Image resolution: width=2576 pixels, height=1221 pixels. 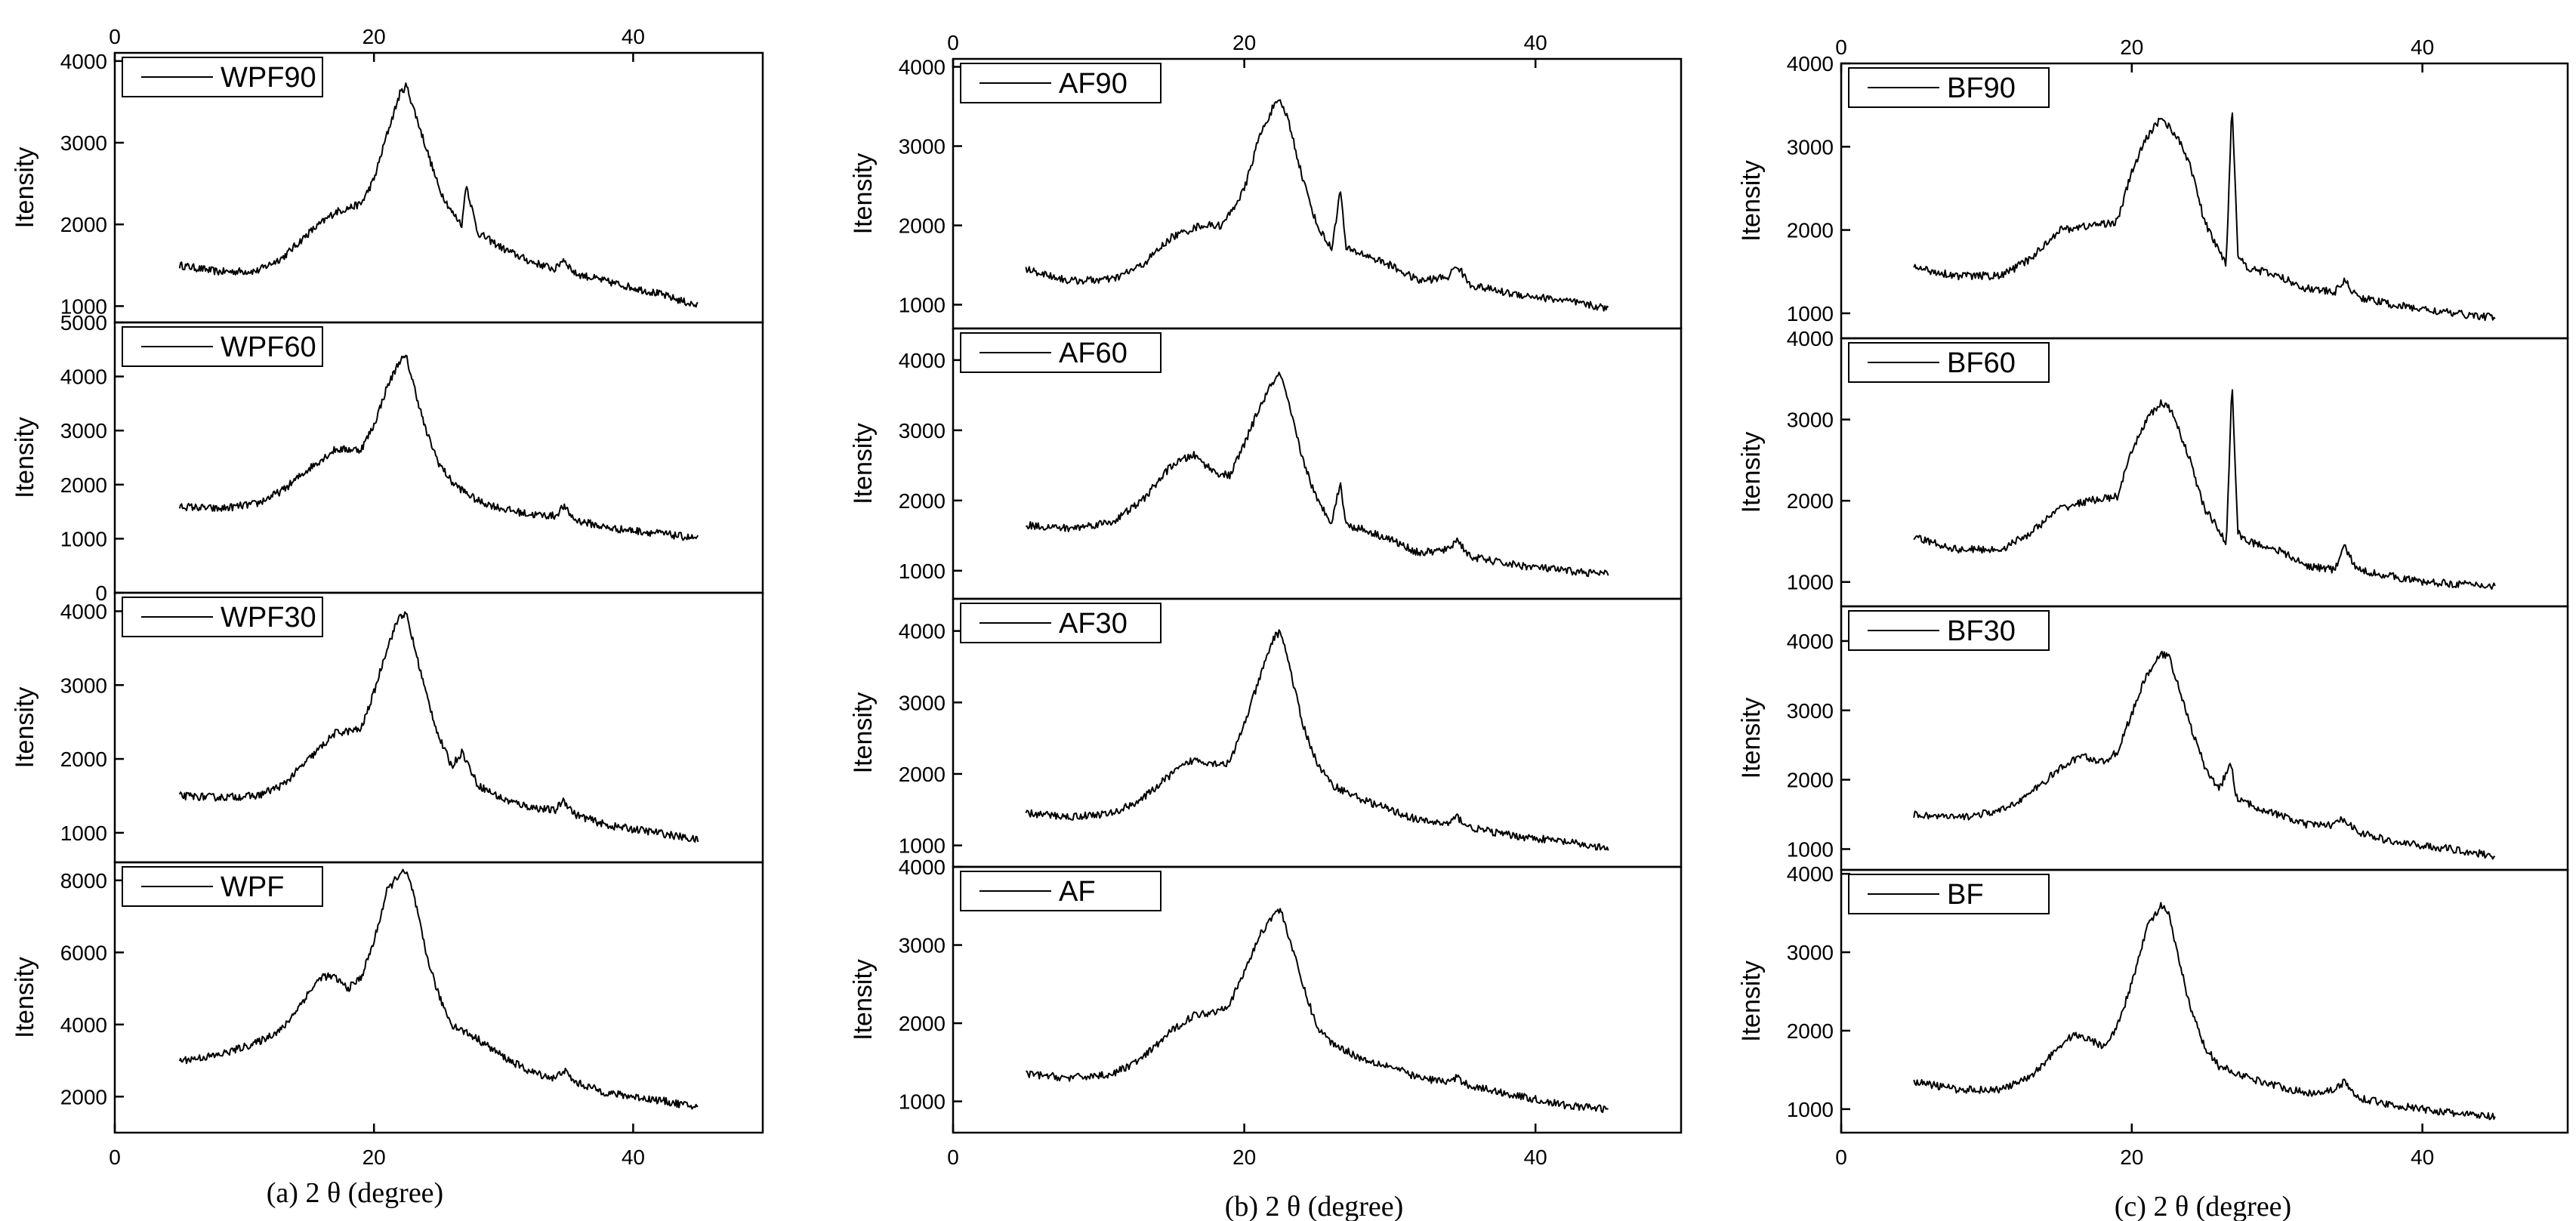 I want to click on subplot-AF30: 1000 2000 3000 4000 Itensity AF30, so click(x=1266, y=732).